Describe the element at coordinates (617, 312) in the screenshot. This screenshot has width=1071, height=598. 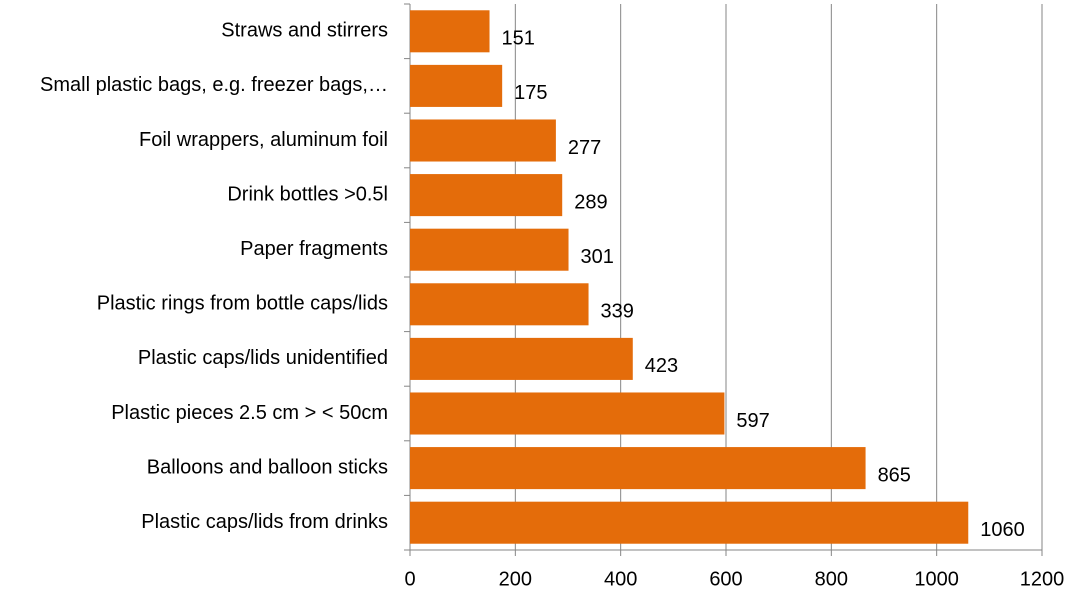
I see `data-label: 339` at that location.